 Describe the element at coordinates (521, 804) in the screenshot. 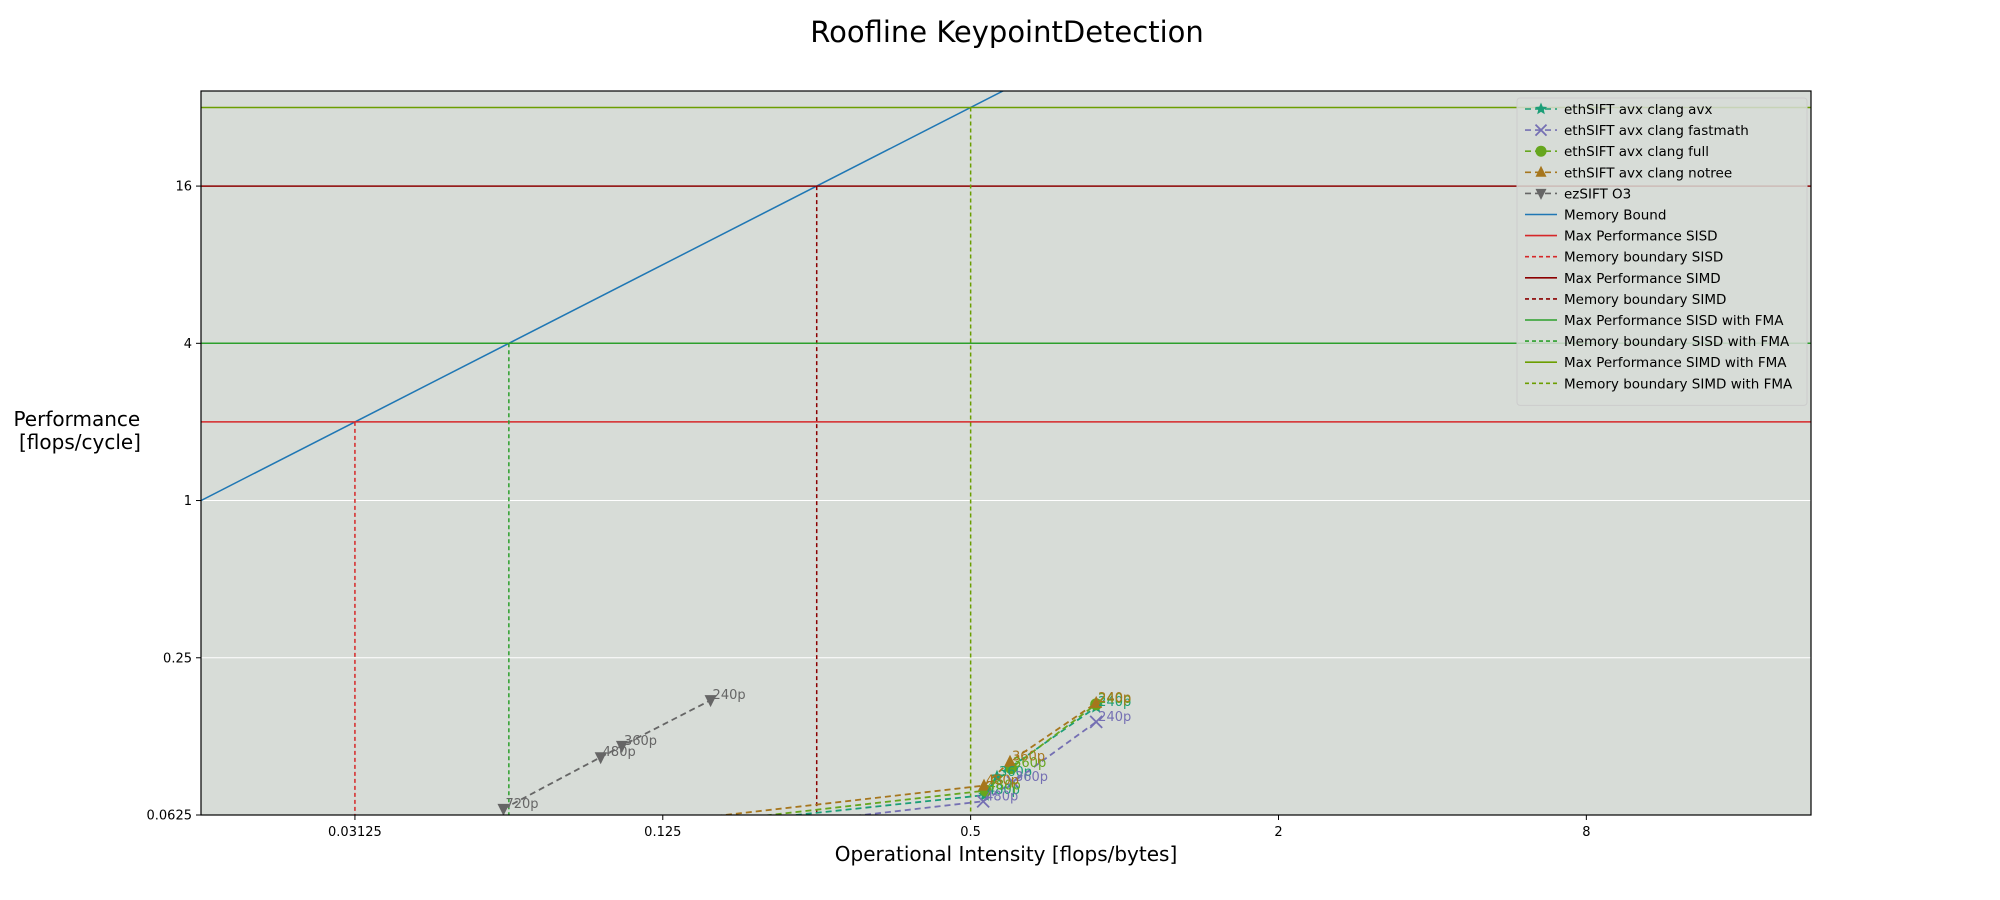

I see `point-label: 720p` at that location.